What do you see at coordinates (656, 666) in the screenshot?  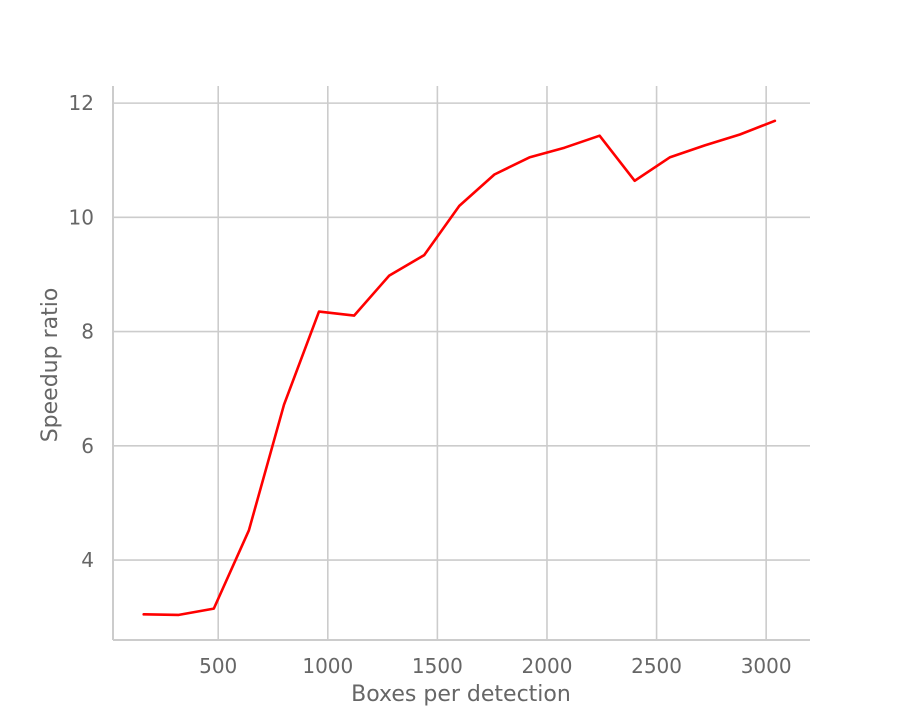 I see `x-tick-label: 2500` at bounding box center [656, 666].